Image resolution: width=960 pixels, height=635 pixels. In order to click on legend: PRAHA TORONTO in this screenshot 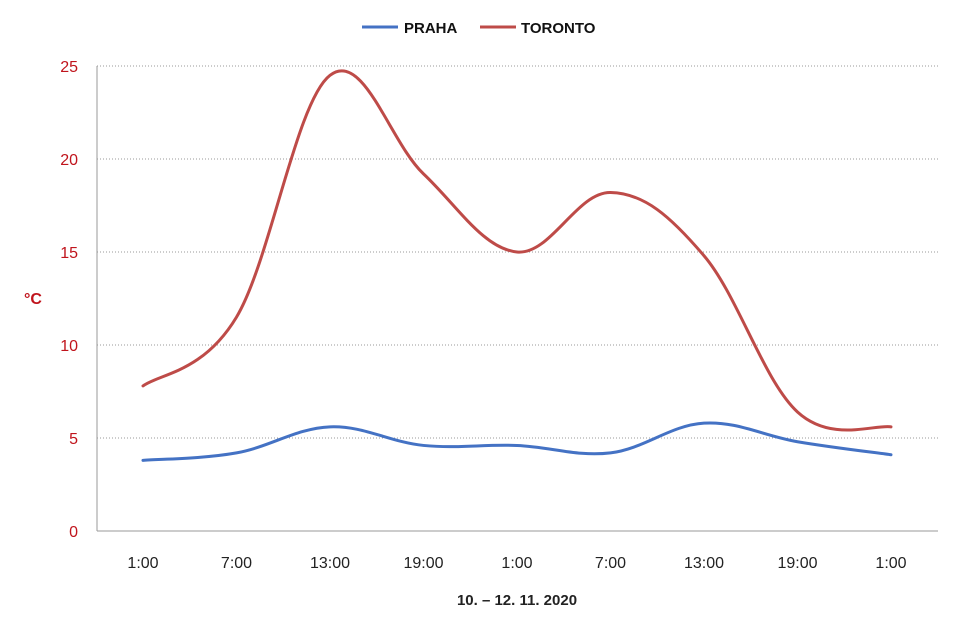, I will do `click(479, 28)`.